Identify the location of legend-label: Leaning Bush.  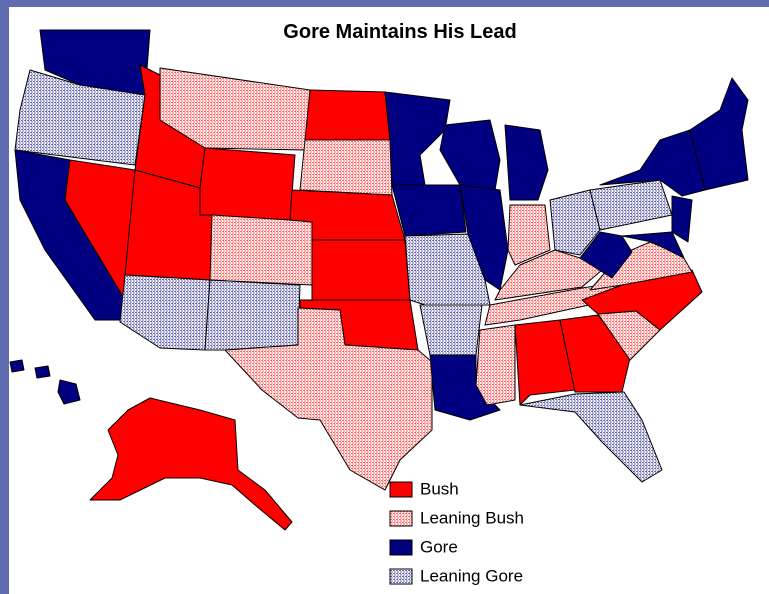
(472, 517).